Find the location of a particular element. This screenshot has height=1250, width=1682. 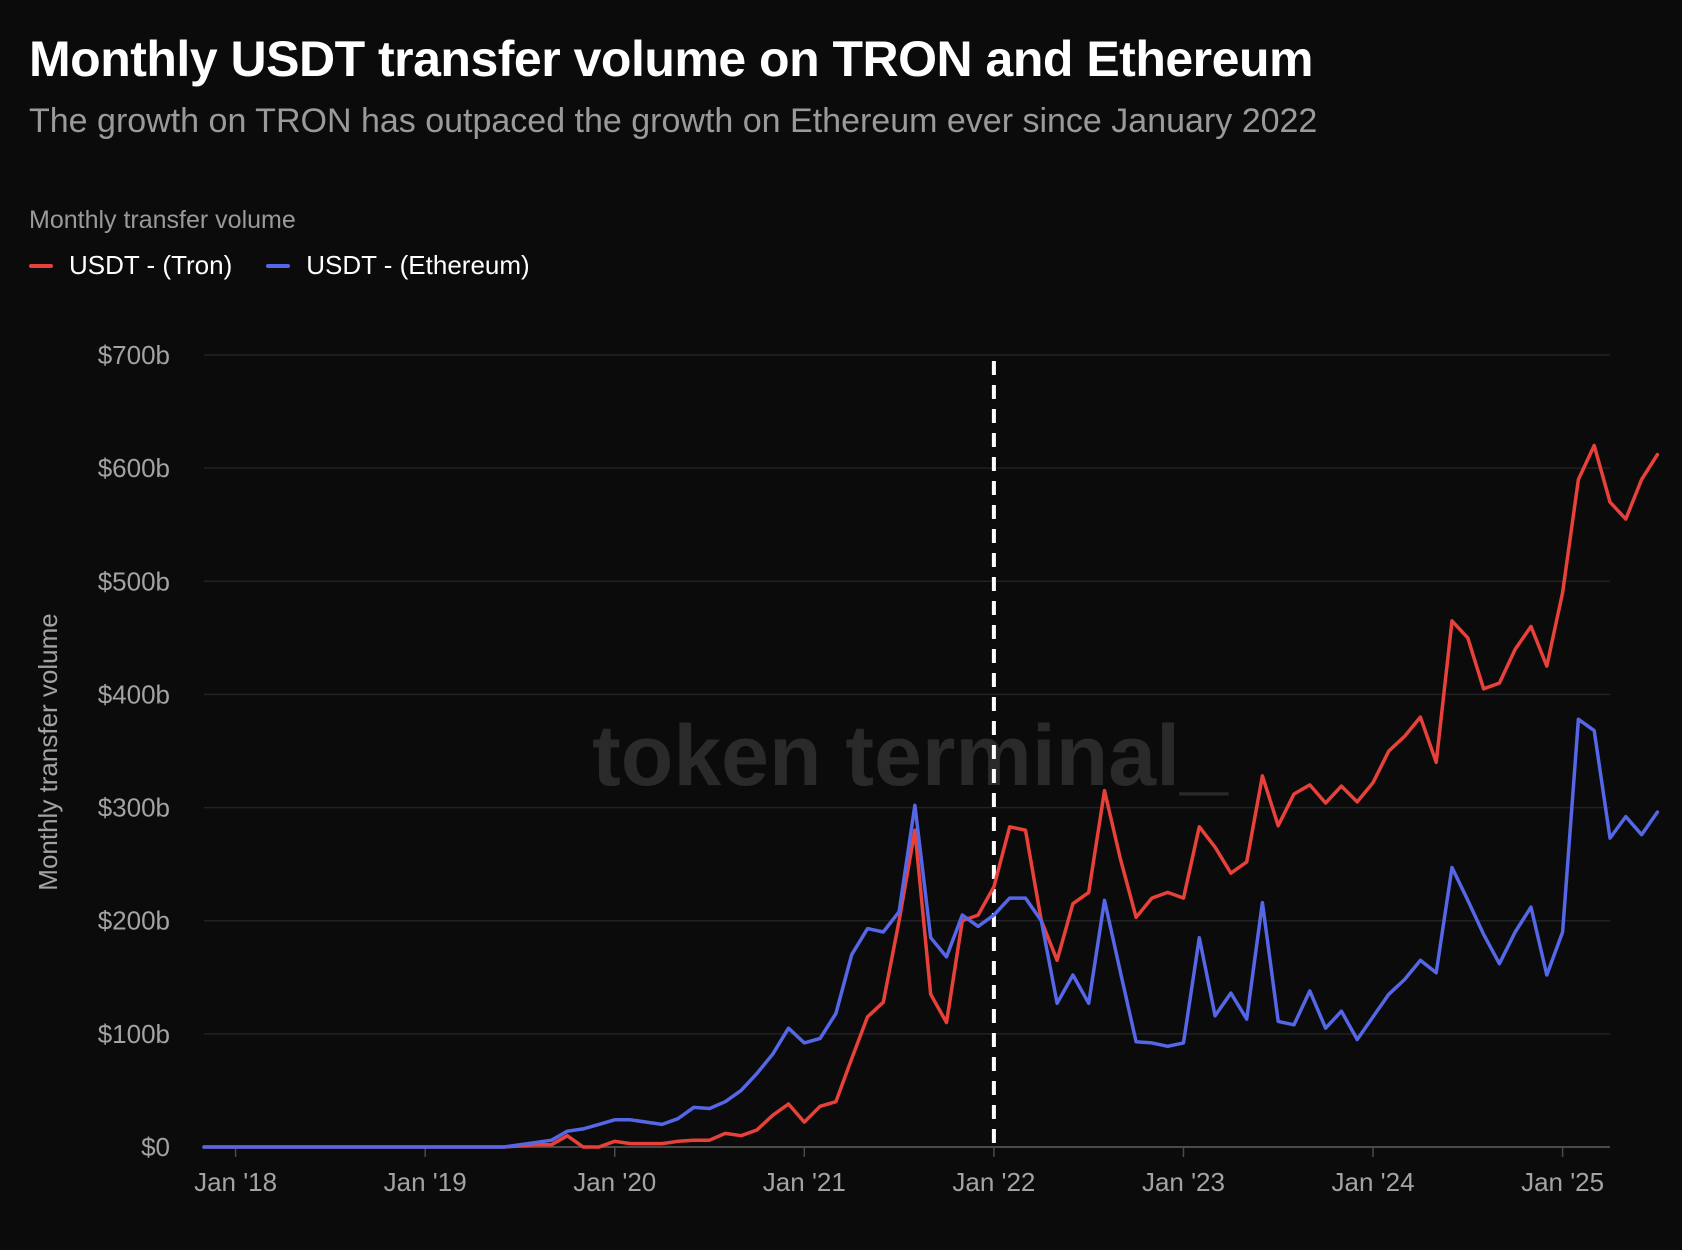

legend-swatch-tron is located at coordinates (41, 265).